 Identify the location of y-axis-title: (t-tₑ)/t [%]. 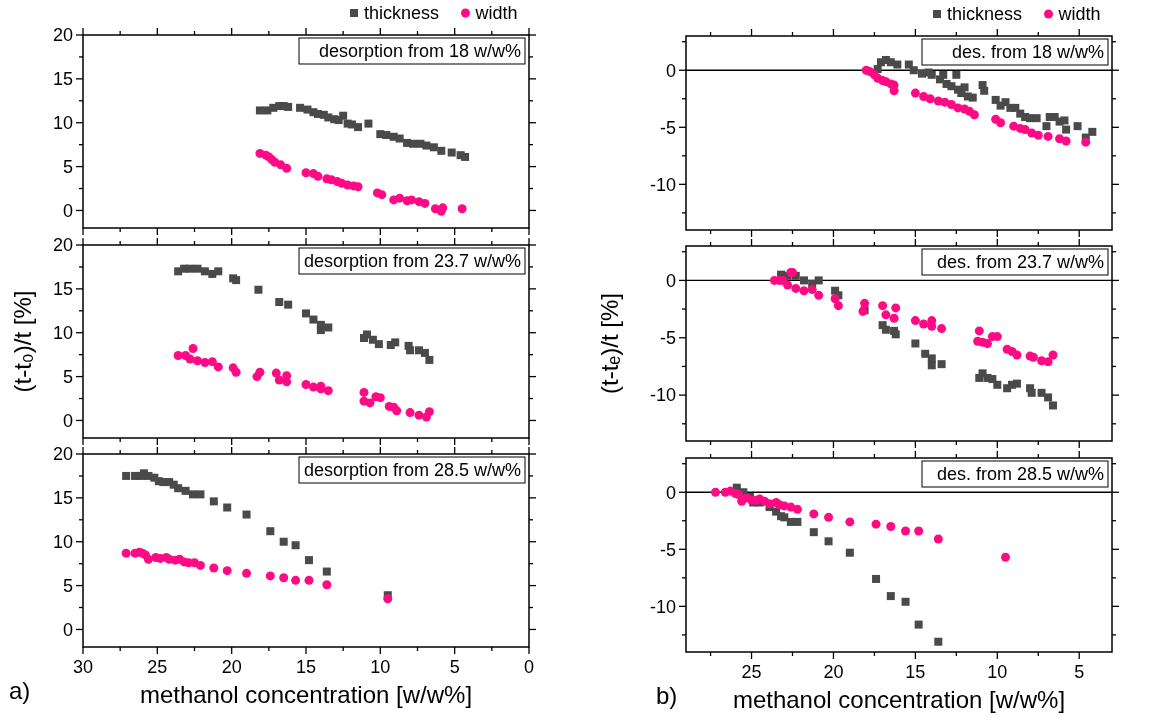
(609, 343).